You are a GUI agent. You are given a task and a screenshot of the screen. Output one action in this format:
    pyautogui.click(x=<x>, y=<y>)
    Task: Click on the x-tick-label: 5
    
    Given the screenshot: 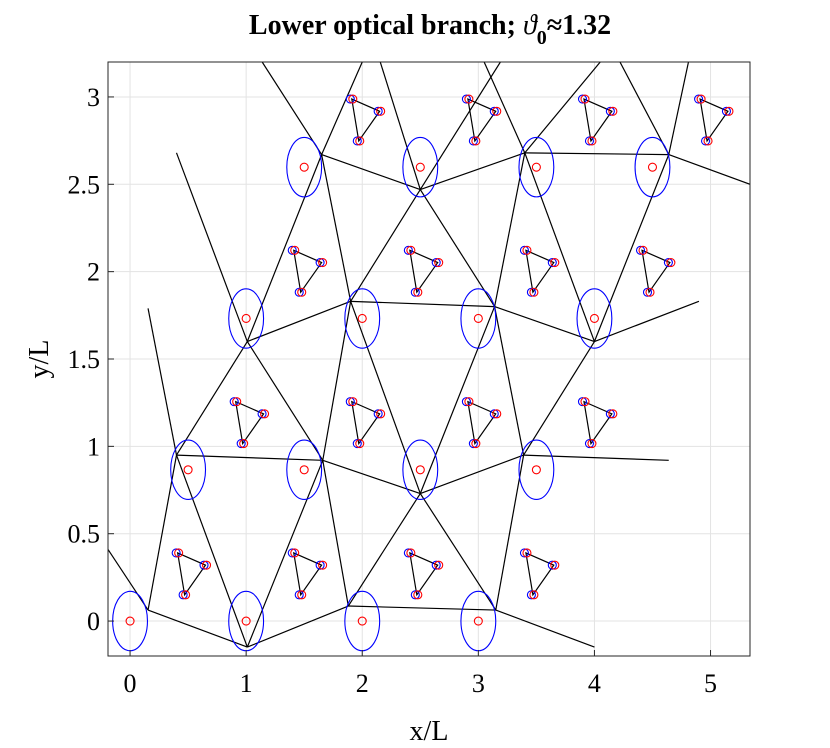 What is the action you would take?
    pyautogui.click(x=710, y=683)
    